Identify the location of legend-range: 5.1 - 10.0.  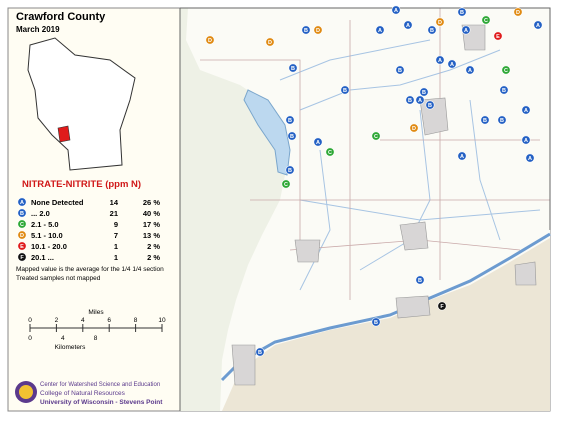
(47, 235).